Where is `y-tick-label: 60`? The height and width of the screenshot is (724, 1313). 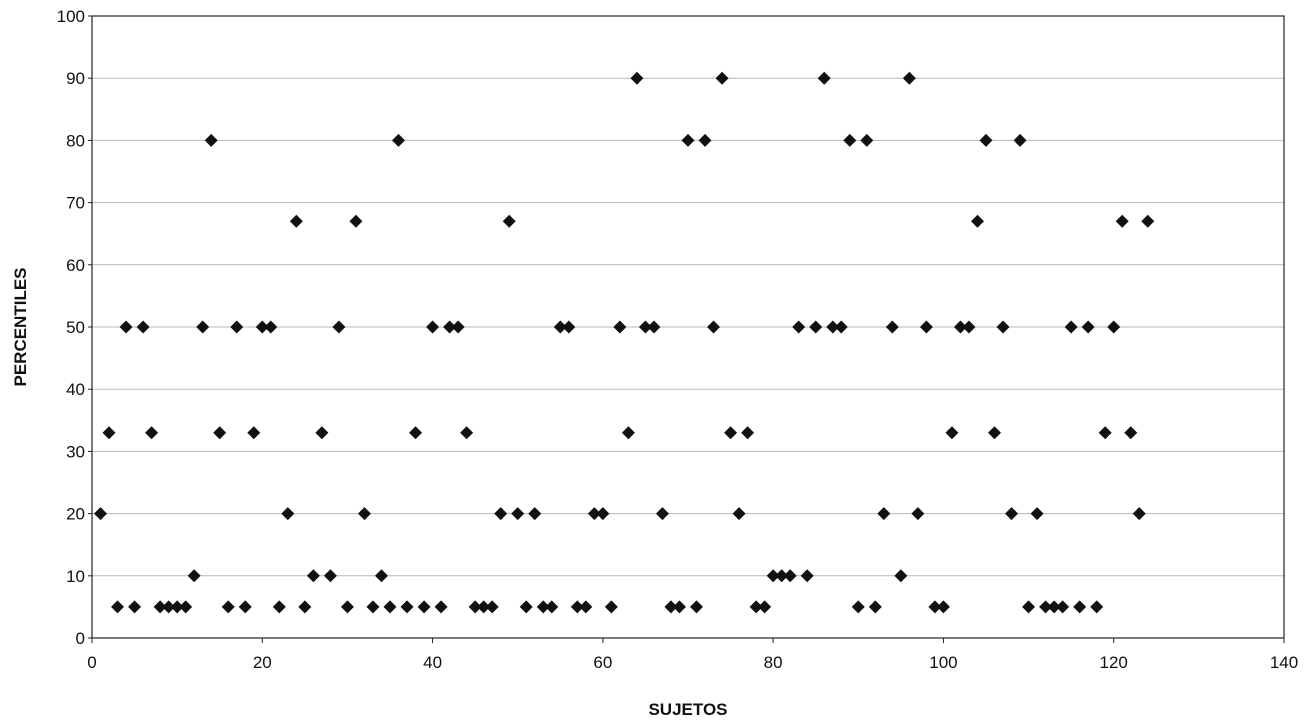 y-tick-label: 60 is located at coordinates (75, 265).